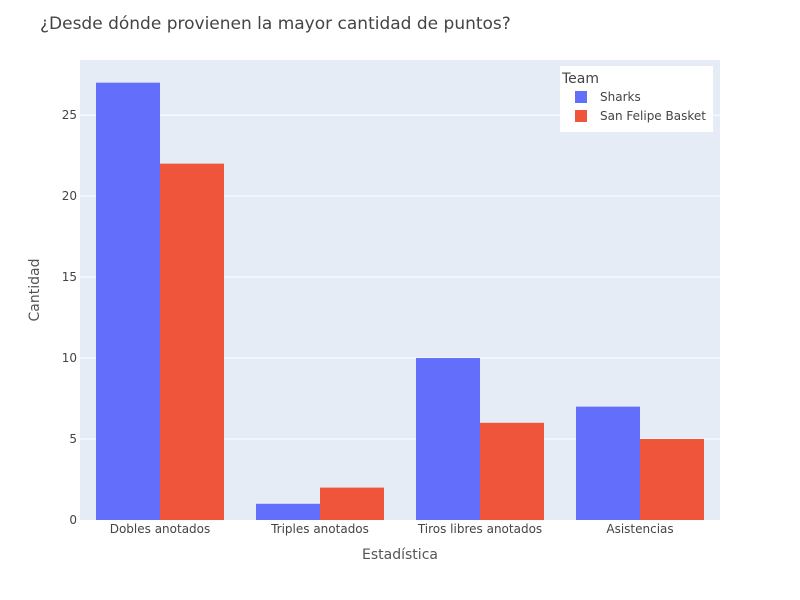 This screenshot has width=800, height=600. Describe the element at coordinates (653, 116) in the screenshot. I see `legend-label: San Felipe Basket` at that location.